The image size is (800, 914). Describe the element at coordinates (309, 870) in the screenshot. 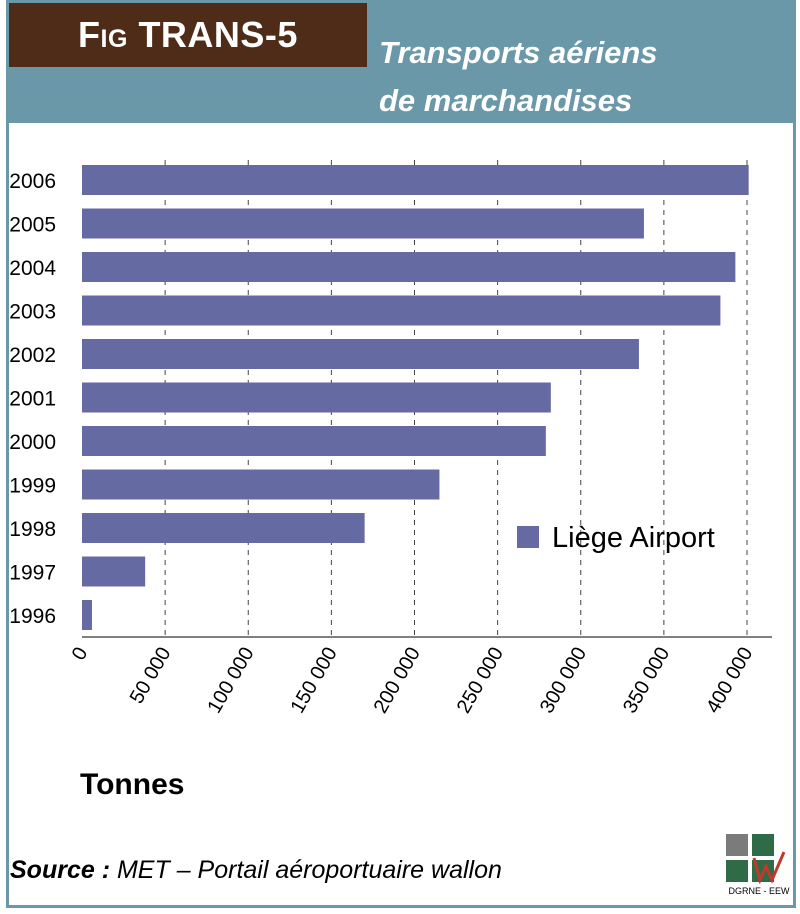

I see `source-text: MET – Portail aéroportuaire wallon` at that location.